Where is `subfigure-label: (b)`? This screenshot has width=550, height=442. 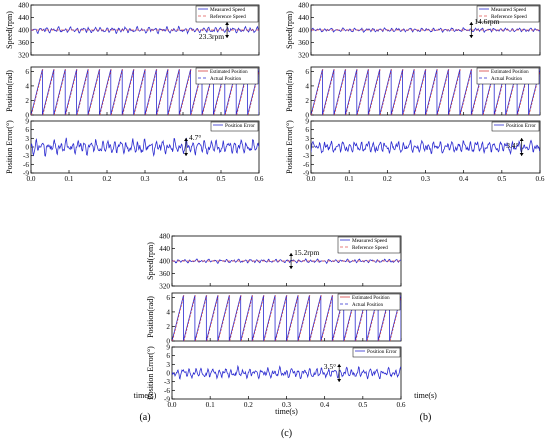
subfigure-label: (b) is located at coordinates (426, 417).